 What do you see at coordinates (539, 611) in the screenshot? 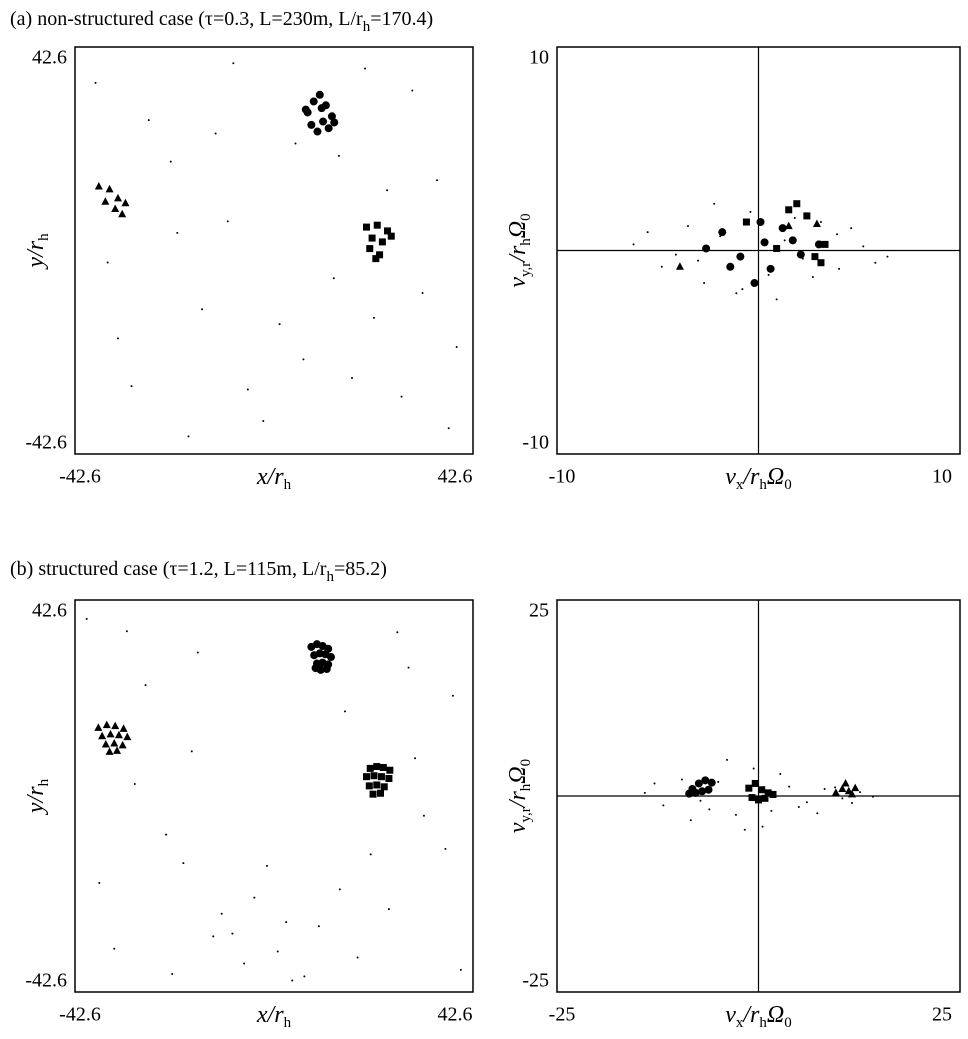
I see `y-tick-label: 25` at bounding box center [539, 611].